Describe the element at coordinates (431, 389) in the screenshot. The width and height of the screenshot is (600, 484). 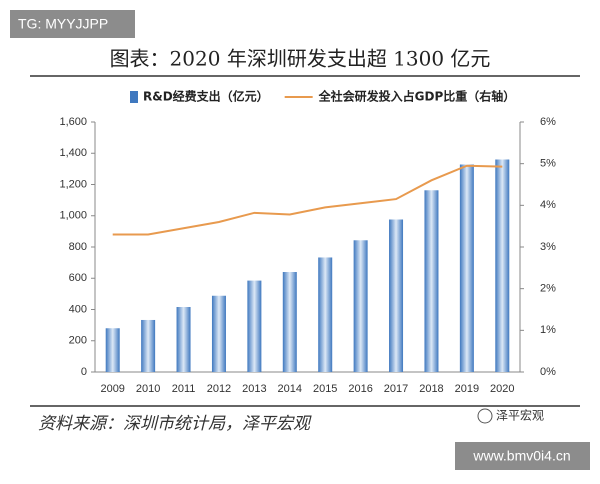
I see `x-tick-label: 2018` at that location.